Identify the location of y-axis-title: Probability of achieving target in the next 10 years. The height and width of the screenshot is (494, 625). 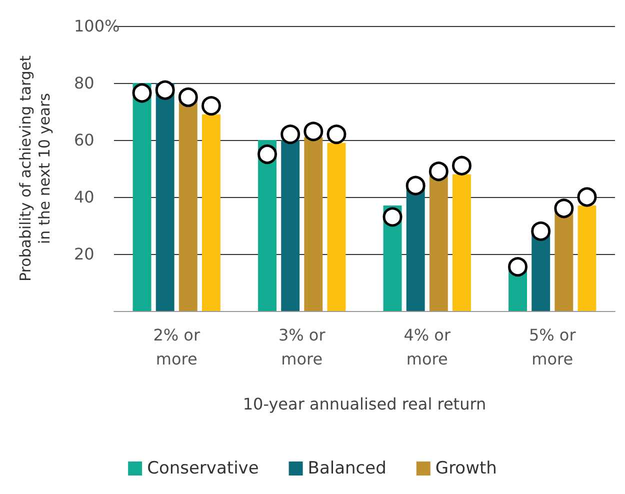
(35, 168).